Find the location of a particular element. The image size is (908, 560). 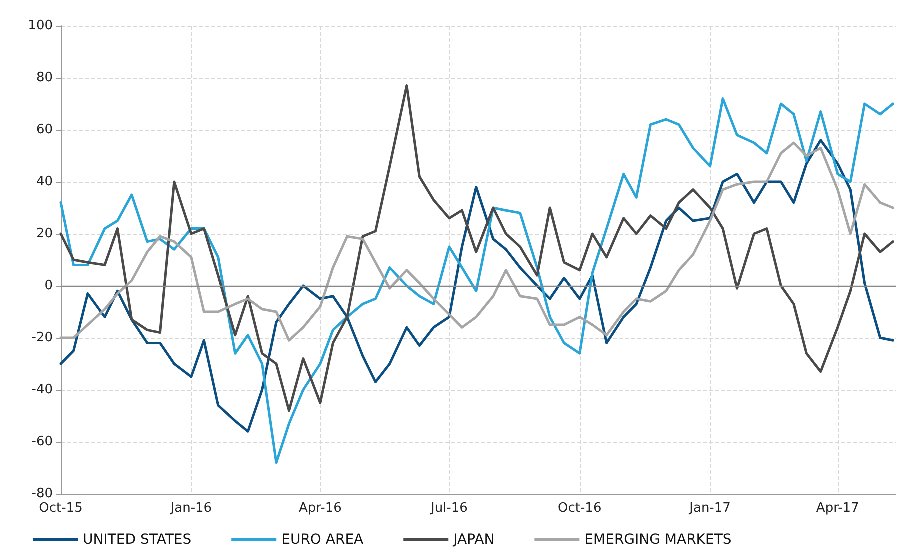

legend-label: EMERGING MARKETS is located at coordinates (658, 540).